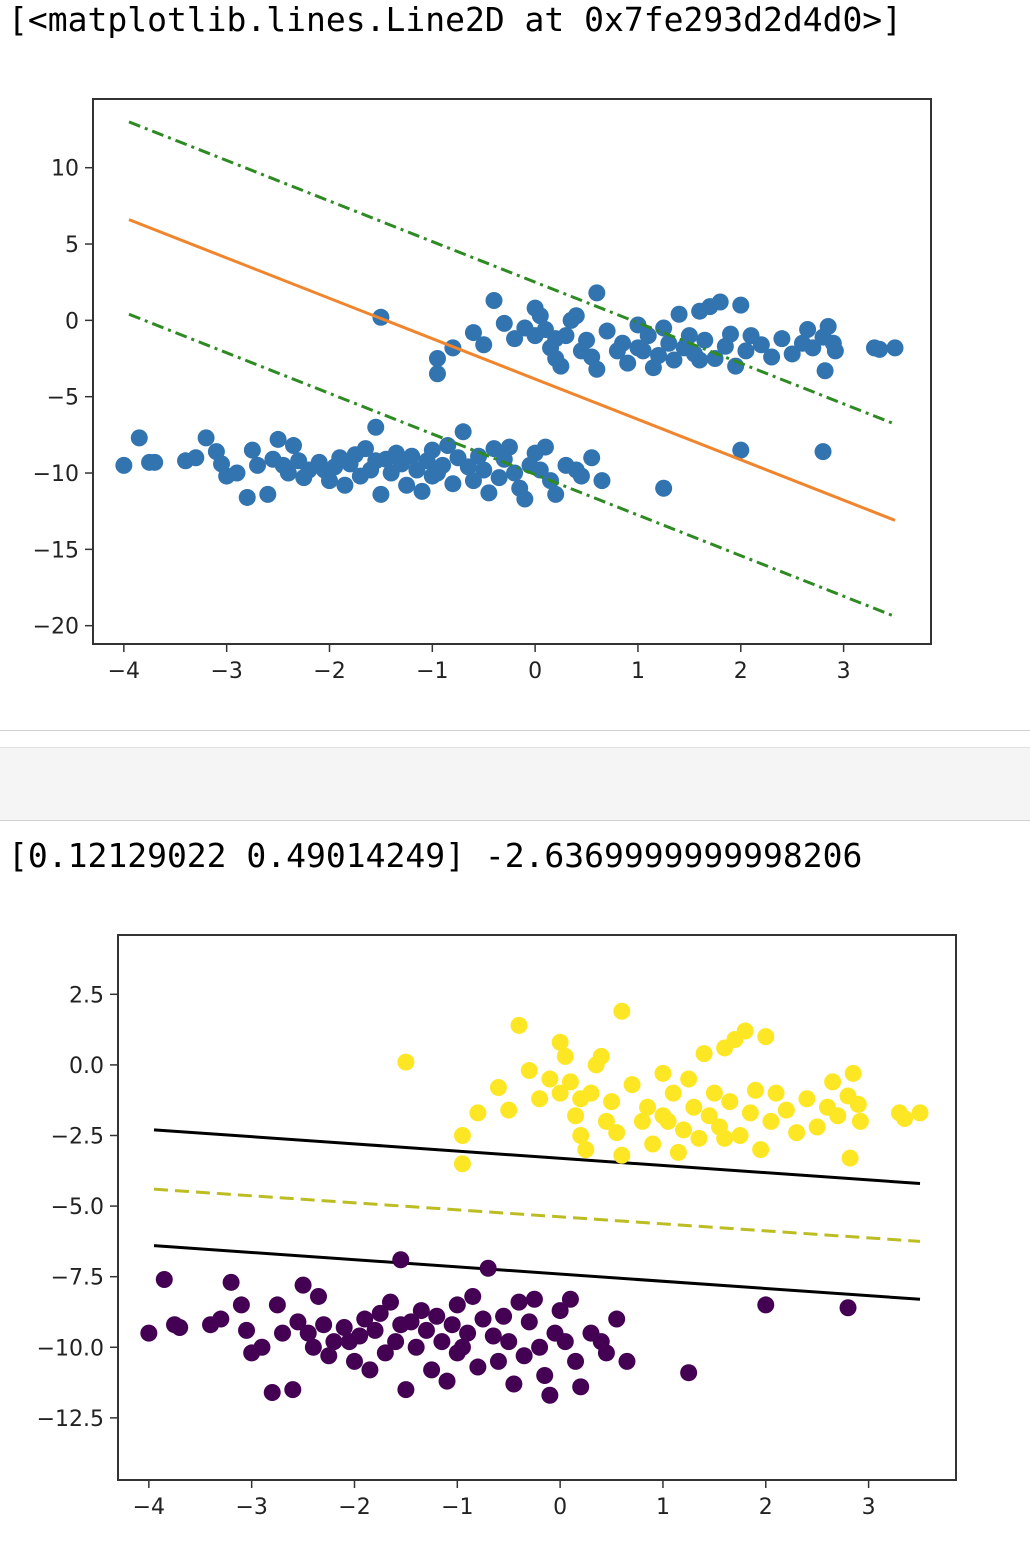  What do you see at coordinates (86, 995) in the screenshot?
I see `y-tick-label: 2.5` at bounding box center [86, 995].